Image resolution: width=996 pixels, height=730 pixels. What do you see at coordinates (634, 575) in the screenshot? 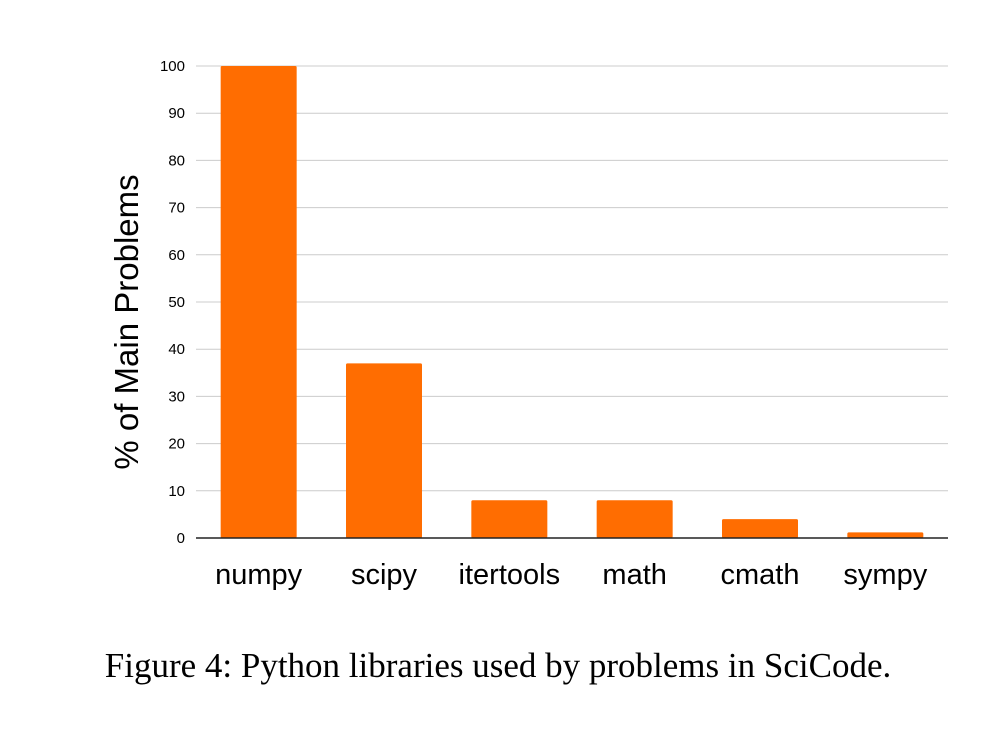
I see `x-category-label: math` at bounding box center [634, 575].